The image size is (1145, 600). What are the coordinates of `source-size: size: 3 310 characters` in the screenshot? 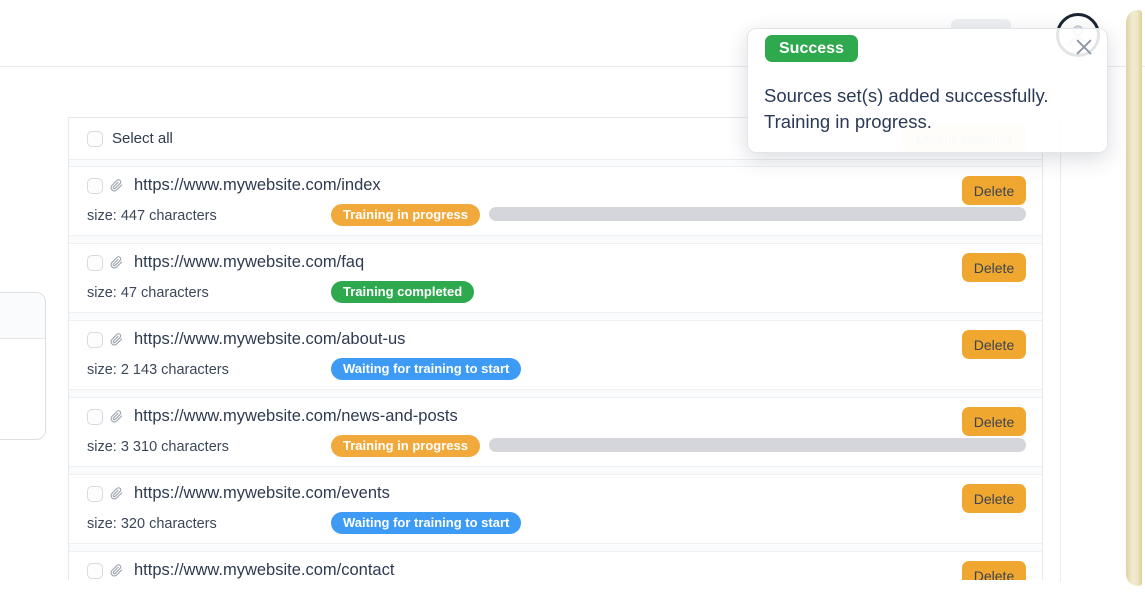 It's located at (158, 447).